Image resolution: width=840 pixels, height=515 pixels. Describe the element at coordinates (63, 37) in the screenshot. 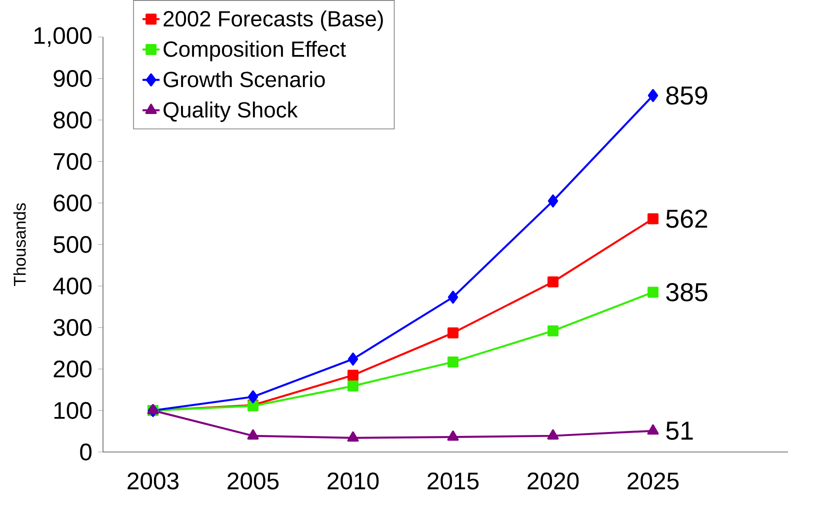

I see `y-tick-label: 1,000` at that location.